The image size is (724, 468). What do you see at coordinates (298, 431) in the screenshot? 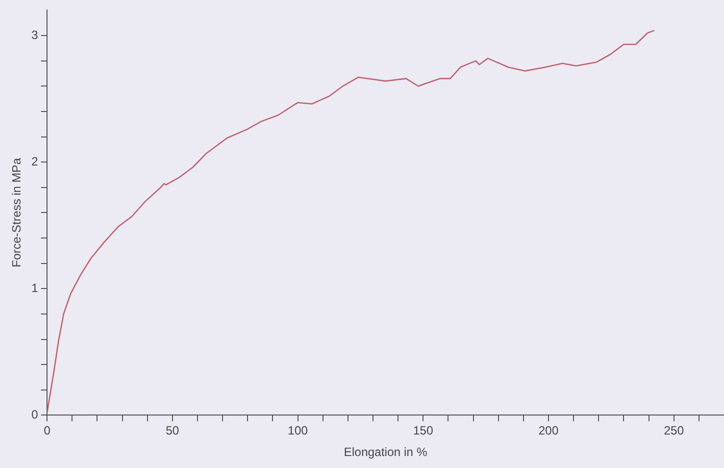
I see `x-tick-label: 100` at bounding box center [298, 431].